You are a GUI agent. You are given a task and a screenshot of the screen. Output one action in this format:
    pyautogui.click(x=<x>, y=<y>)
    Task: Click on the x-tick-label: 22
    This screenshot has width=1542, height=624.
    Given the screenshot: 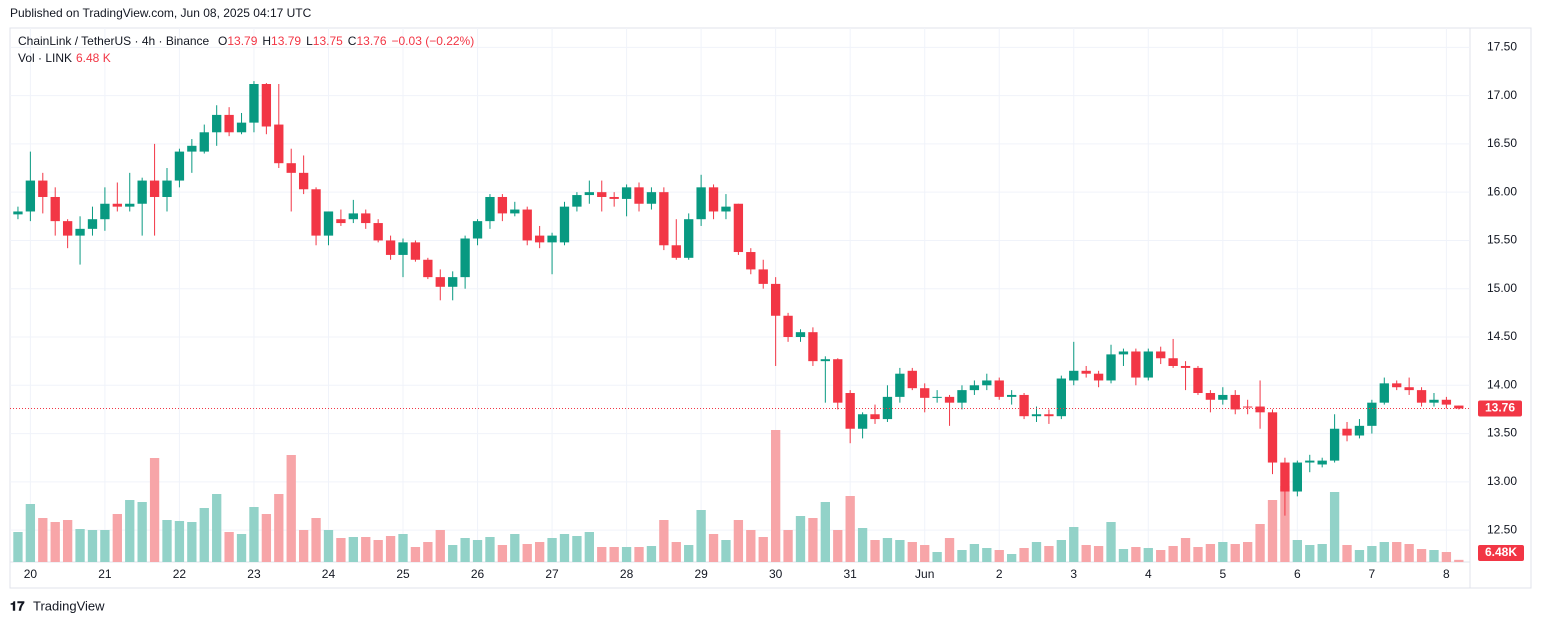 What is the action you would take?
    pyautogui.click(x=180, y=574)
    